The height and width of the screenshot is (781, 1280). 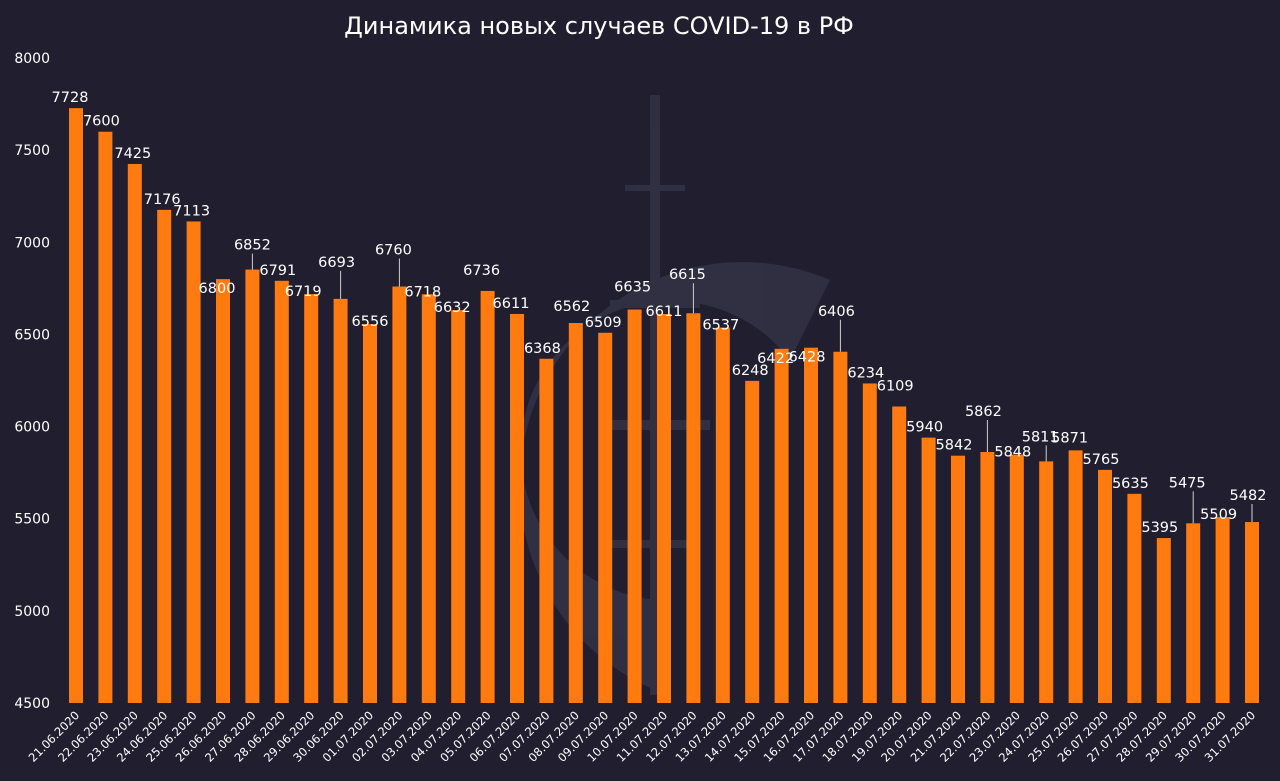 I want to click on y-tick-label: 5500, so click(x=32, y=520).